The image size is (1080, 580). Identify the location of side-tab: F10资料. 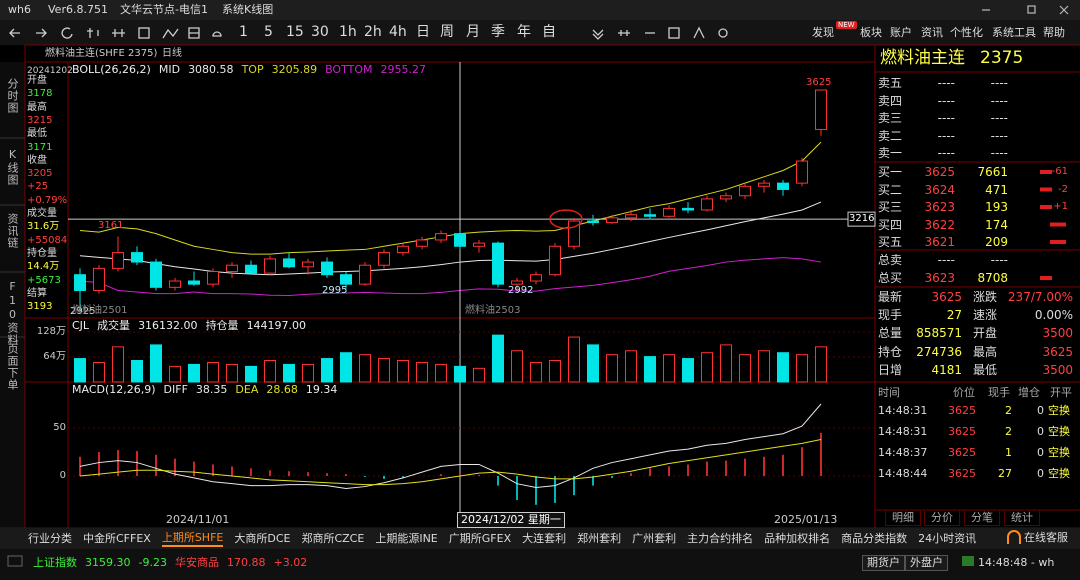
(12, 313).